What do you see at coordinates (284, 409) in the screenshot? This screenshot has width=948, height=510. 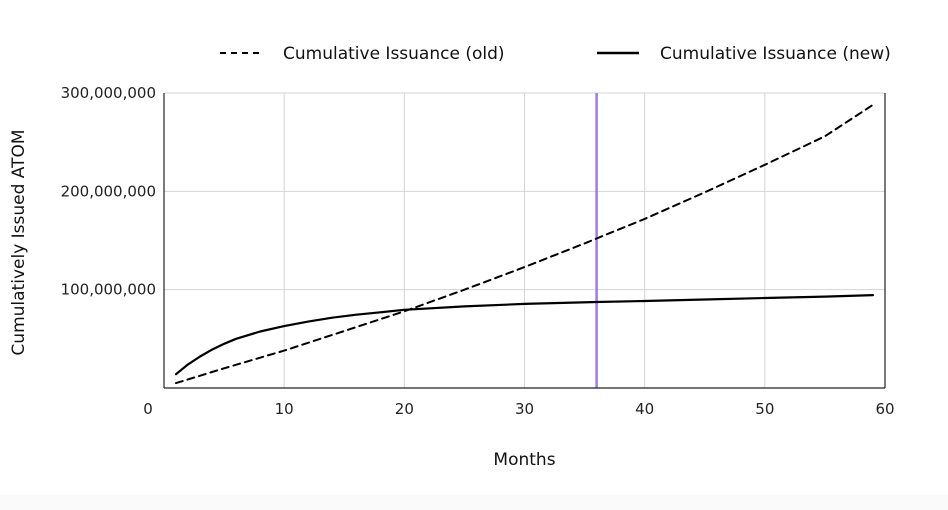 I see `x-tick-label-10: 10` at bounding box center [284, 409].